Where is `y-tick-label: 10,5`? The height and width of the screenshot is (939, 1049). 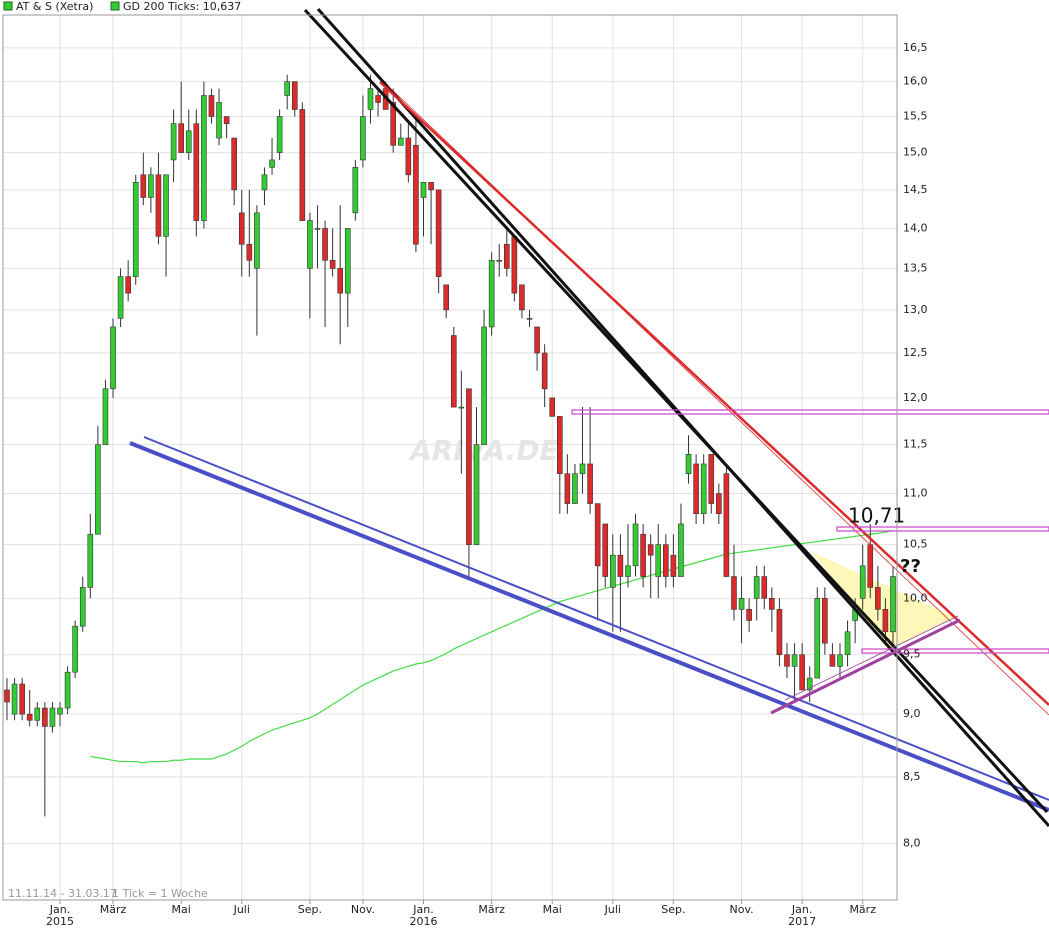 y-tick-label: 10,5 is located at coordinates (915, 544).